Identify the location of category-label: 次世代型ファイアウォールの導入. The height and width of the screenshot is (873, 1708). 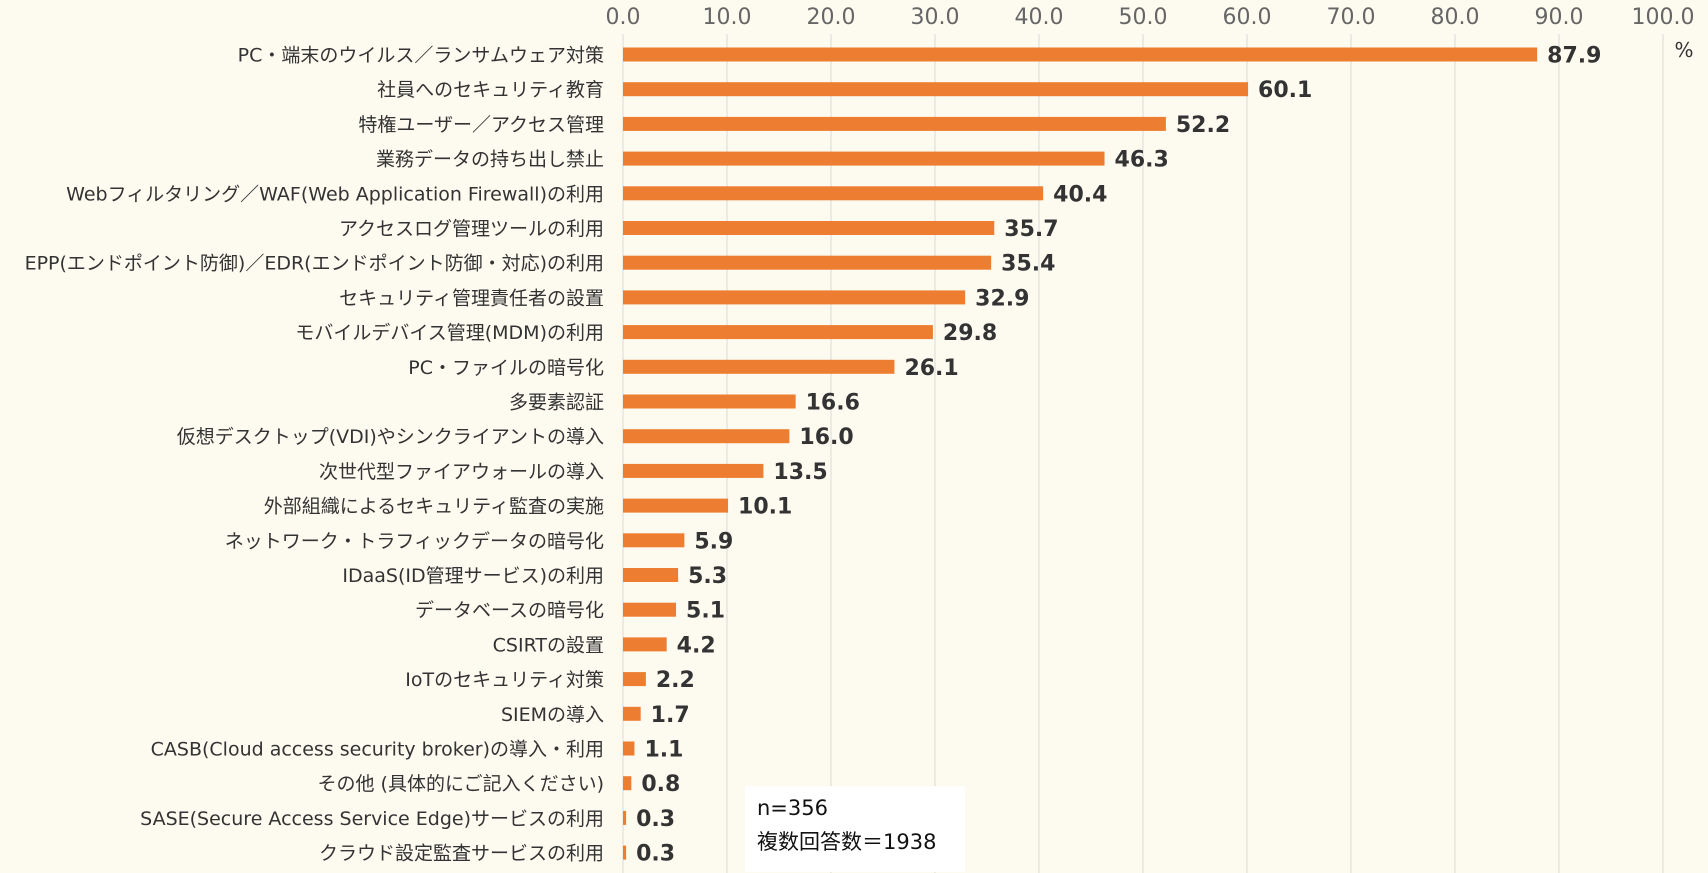
(461, 472).